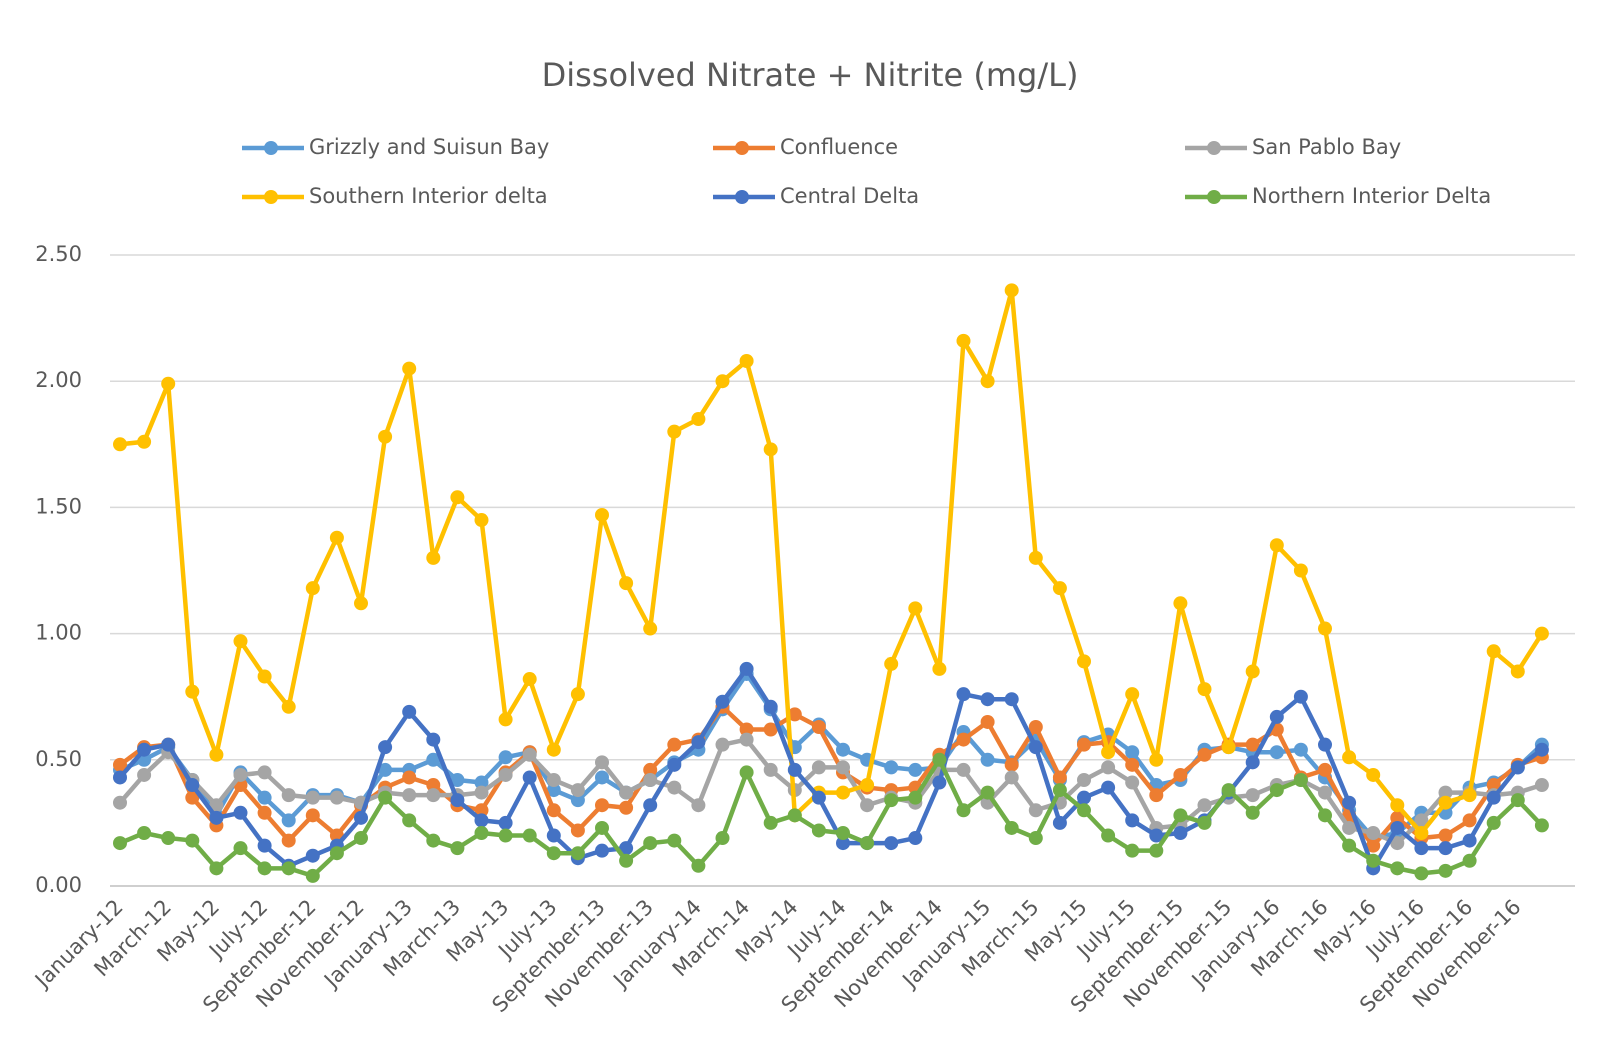 Image resolution: width=1604 pixels, height=1038 pixels. Describe the element at coordinates (58, 506) in the screenshot. I see `y-tick-label: 1.50` at that location.